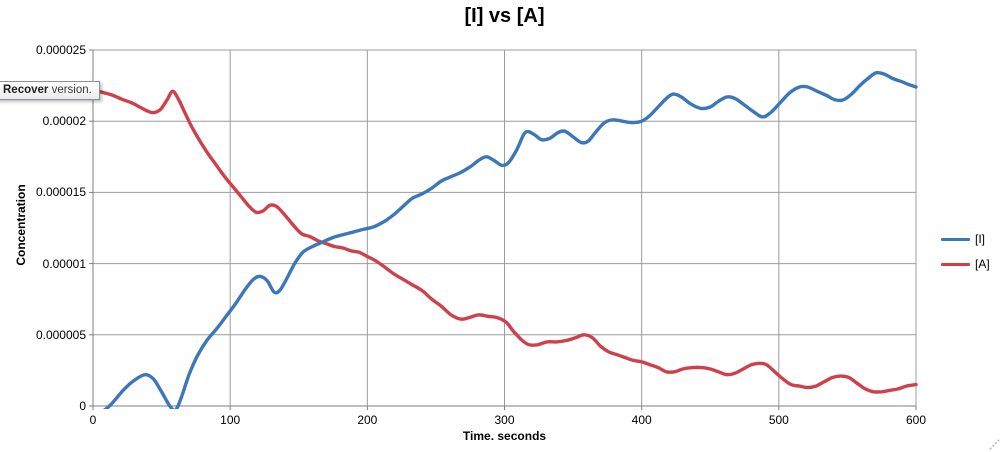 The height and width of the screenshot is (452, 1002). What do you see at coordinates (916, 420) in the screenshot?
I see `x-tick-label: 600` at bounding box center [916, 420].